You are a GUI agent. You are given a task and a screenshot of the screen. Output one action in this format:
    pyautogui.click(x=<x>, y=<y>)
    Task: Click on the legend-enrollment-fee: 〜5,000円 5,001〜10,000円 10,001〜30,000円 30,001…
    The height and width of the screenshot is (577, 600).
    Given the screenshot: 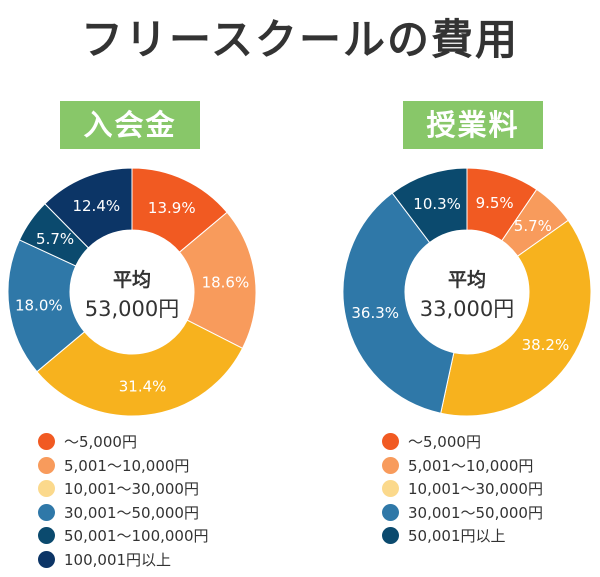 What is the action you would take?
    pyautogui.click(x=123, y=500)
    